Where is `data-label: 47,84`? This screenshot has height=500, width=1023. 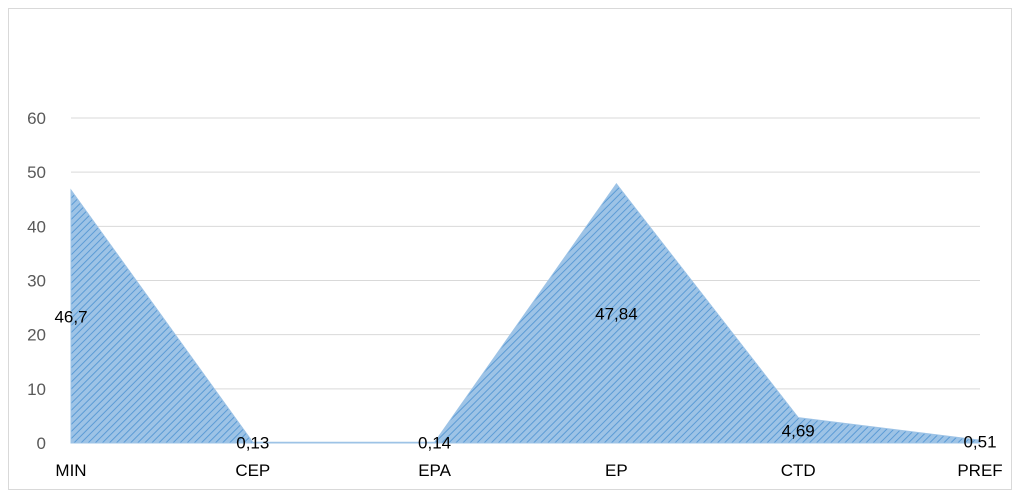 data-label: 47,84 is located at coordinates (616, 313).